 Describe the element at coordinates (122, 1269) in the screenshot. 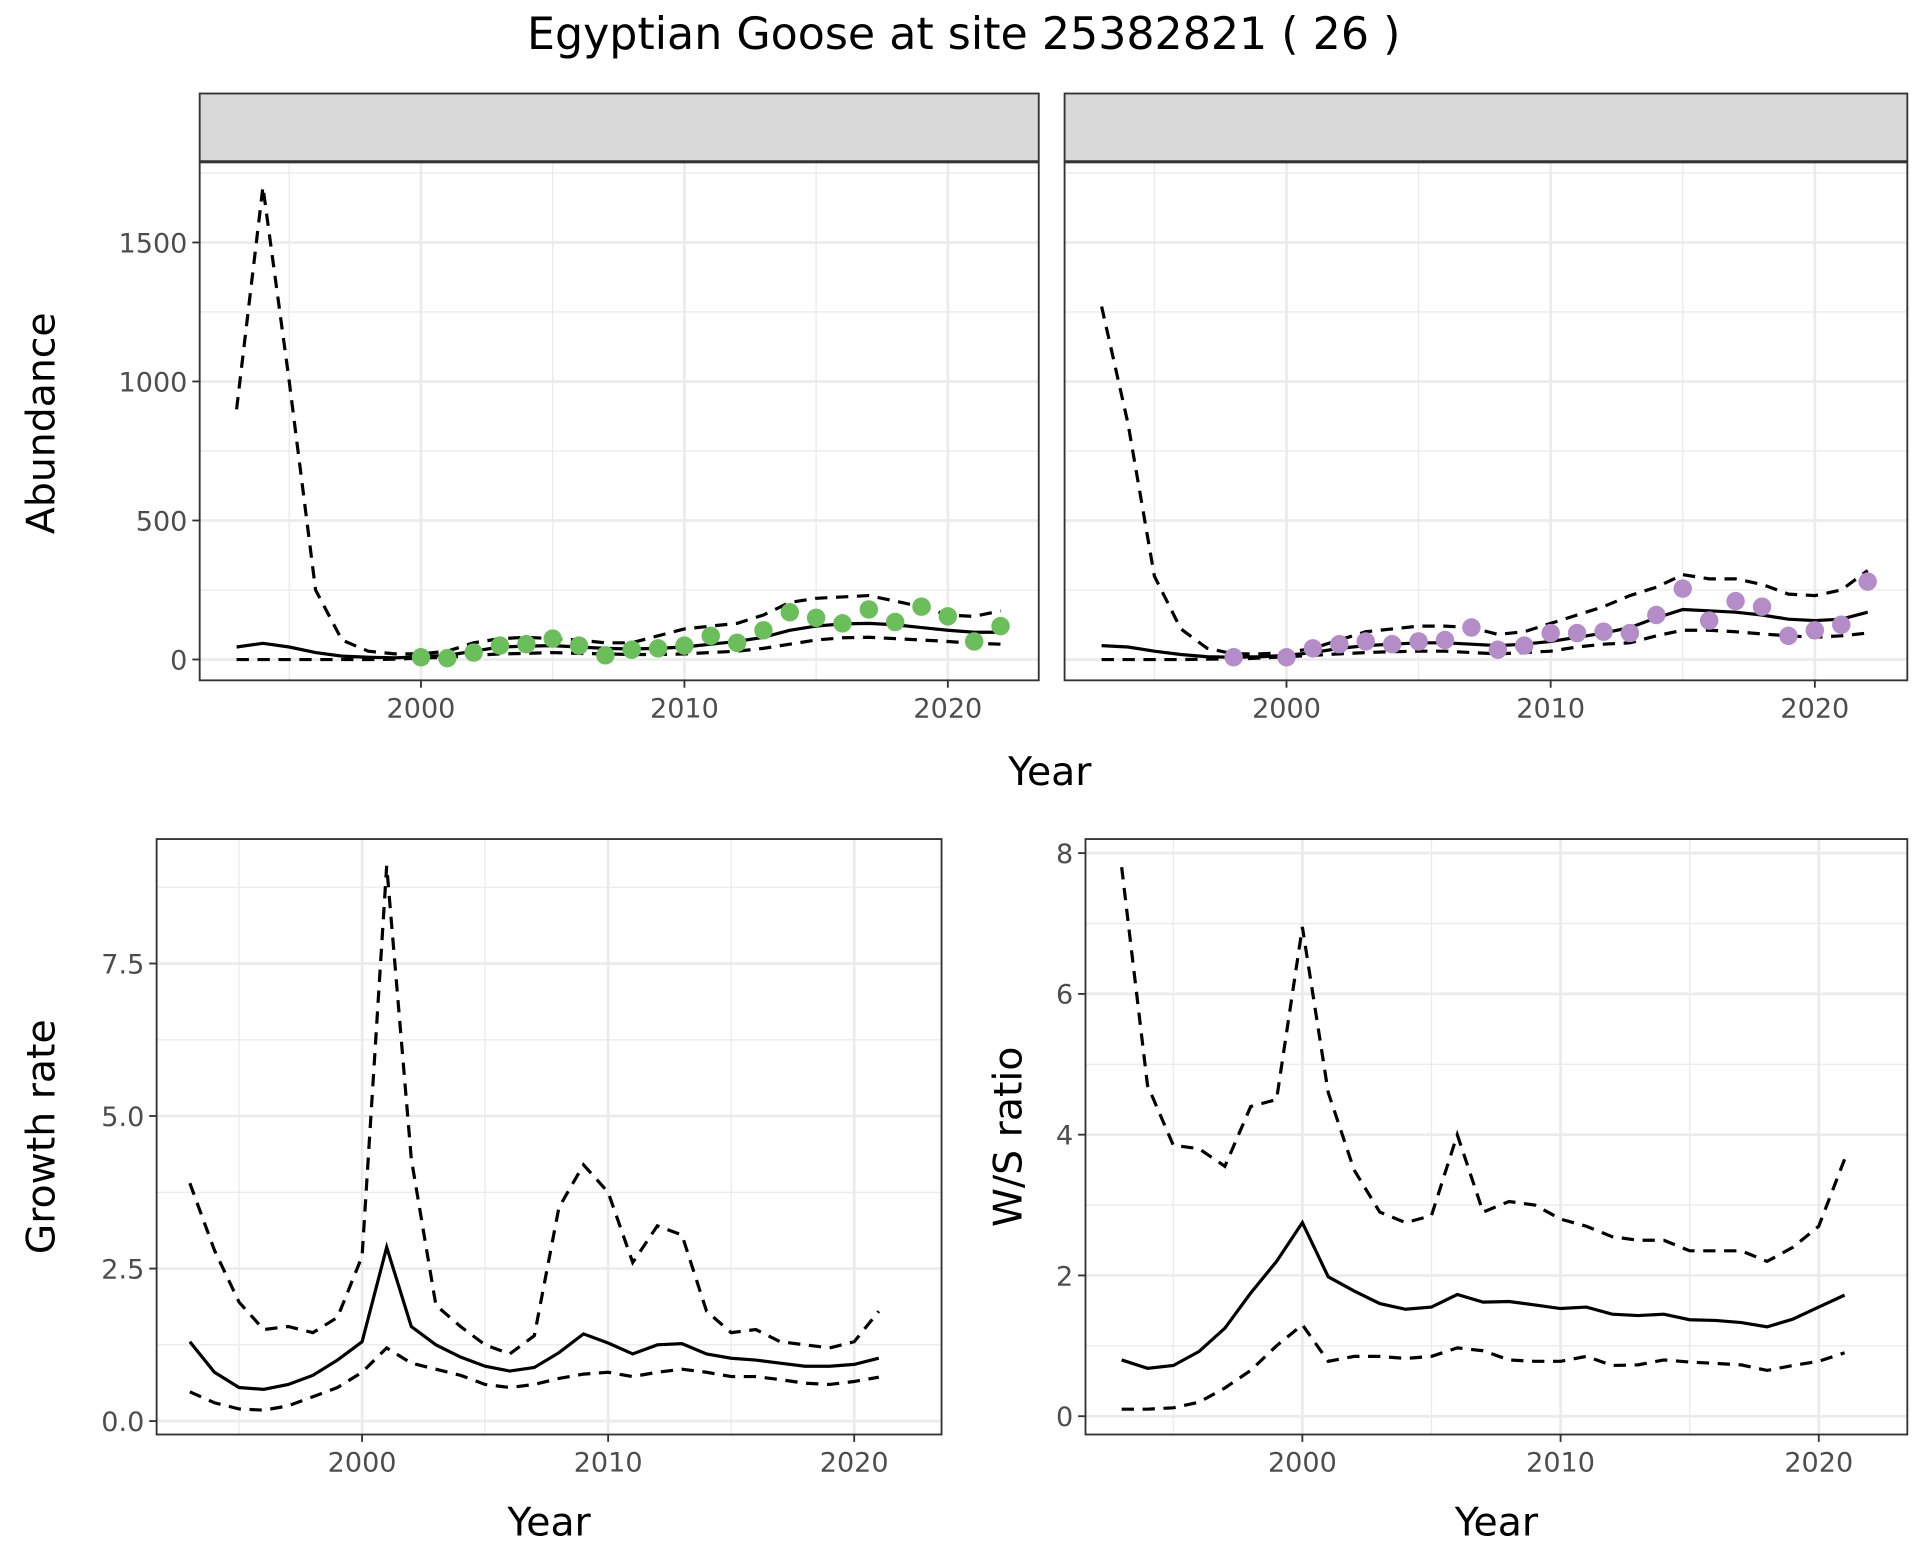

I see `y-tick-label: 2.5` at that location.